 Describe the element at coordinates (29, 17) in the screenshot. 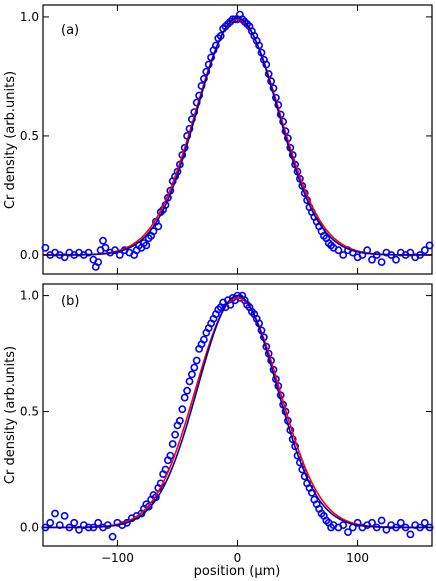

I see `panel-a-ytick-label-2: 1.0` at that location.